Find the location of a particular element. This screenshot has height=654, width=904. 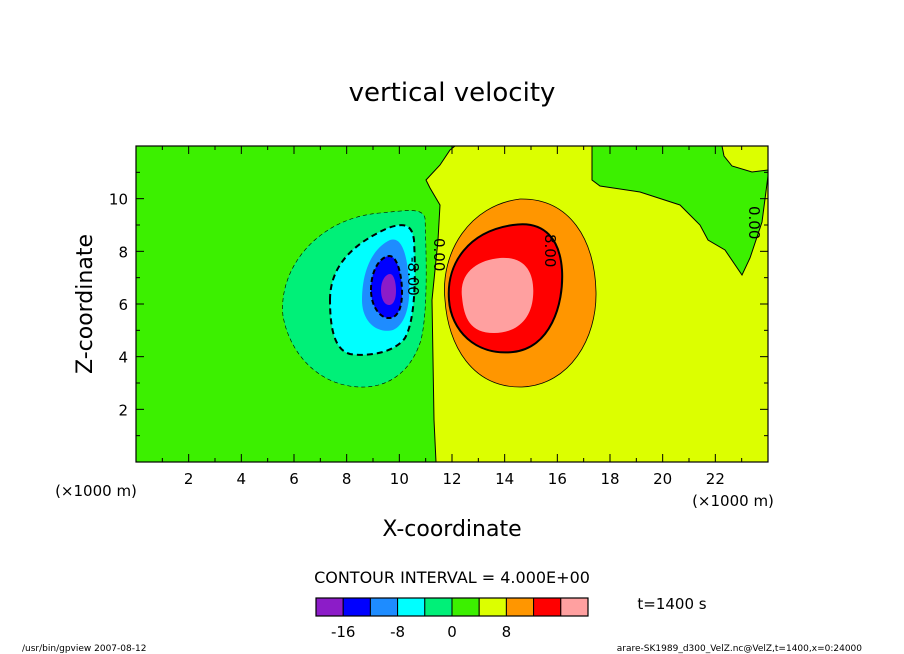

x-tick-label: 12 is located at coordinates (451, 479).